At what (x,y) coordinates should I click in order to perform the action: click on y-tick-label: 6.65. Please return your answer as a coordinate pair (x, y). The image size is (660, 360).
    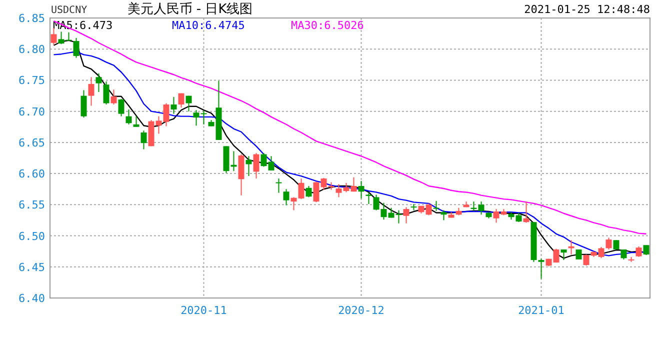
    Looking at the image, I should click on (31, 143).